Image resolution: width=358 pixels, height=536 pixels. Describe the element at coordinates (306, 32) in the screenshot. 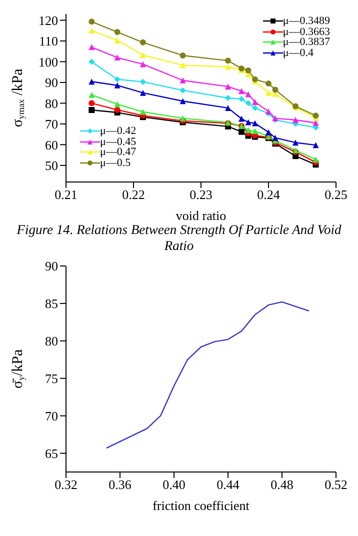

I see `legend-label: μ—0.3663` at that location.